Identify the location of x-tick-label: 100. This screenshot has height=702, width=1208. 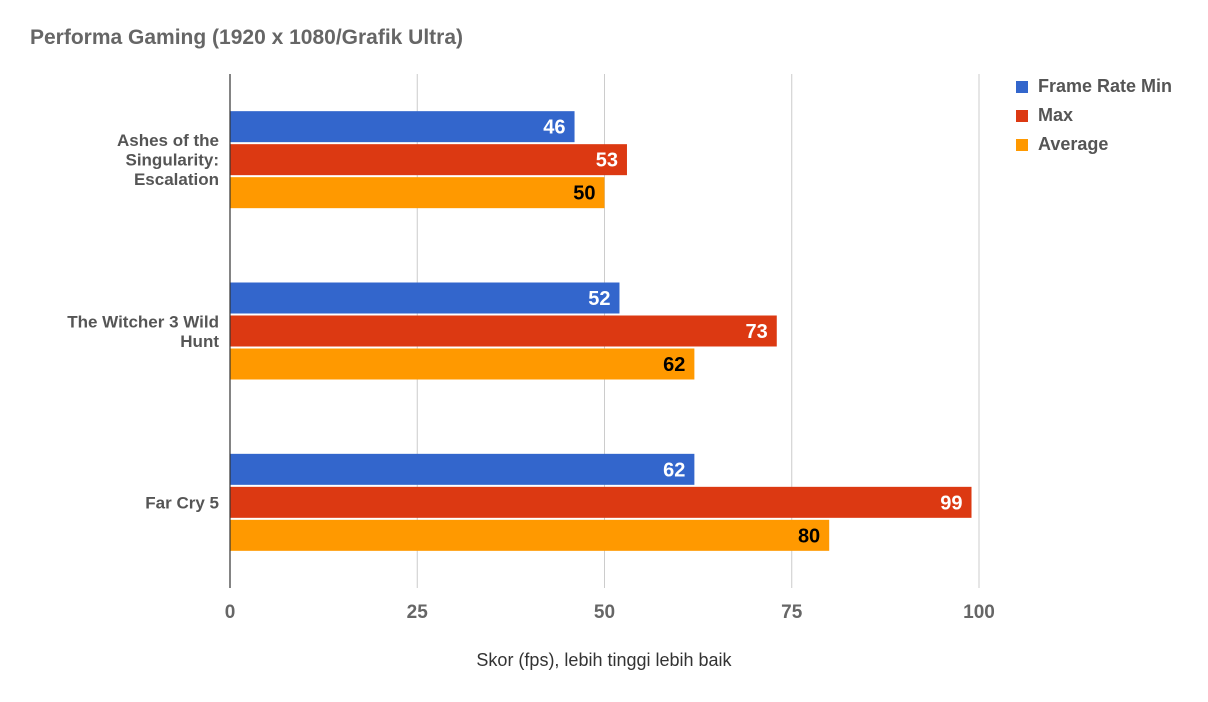
(979, 612).